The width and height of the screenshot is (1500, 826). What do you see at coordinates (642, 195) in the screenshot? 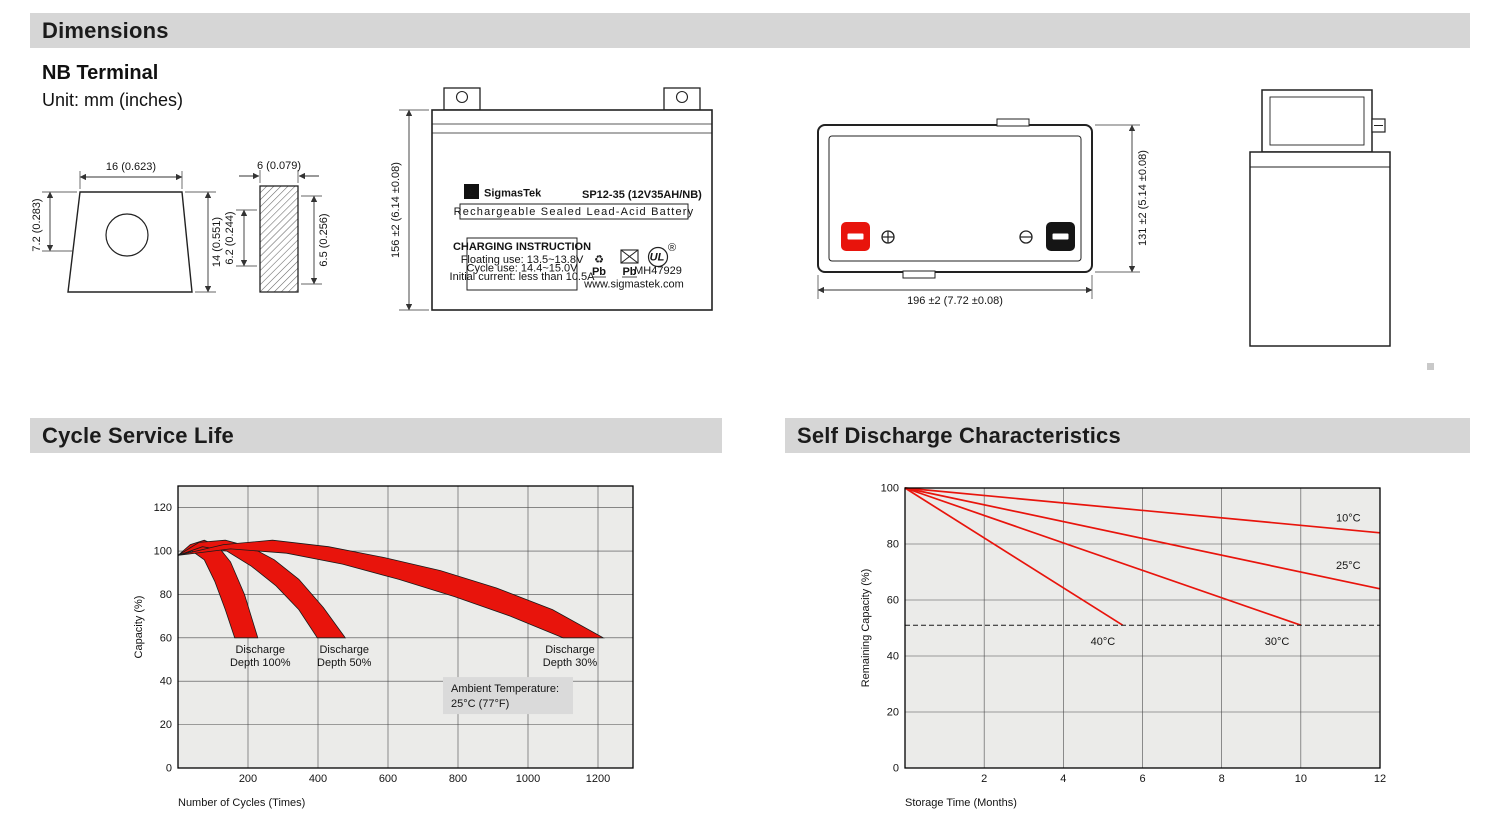
I see `model-number: SP12-35 (12V35AH/NB)` at bounding box center [642, 195].